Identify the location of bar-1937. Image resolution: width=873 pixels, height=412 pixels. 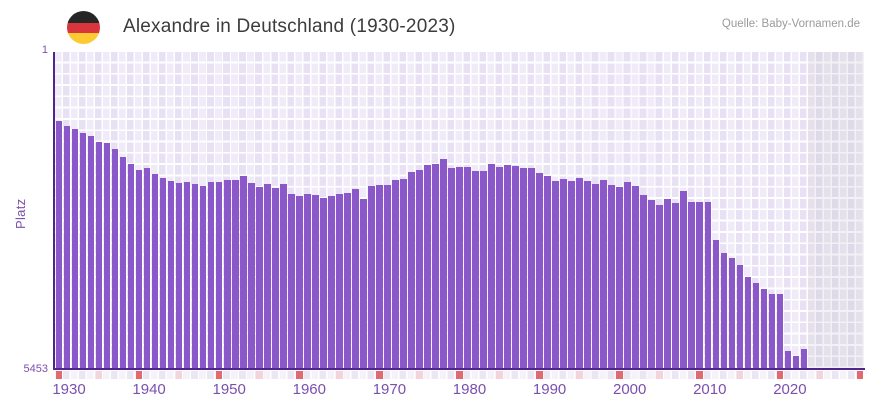
(115, 258).